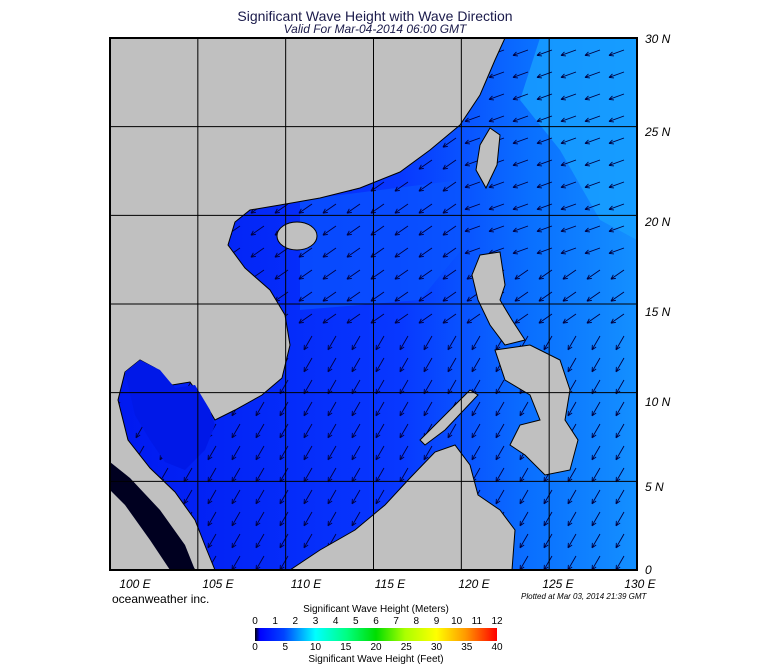 The image size is (775, 665). What do you see at coordinates (356, 621) in the screenshot?
I see `meters-tick: 5` at bounding box center [356, 621].